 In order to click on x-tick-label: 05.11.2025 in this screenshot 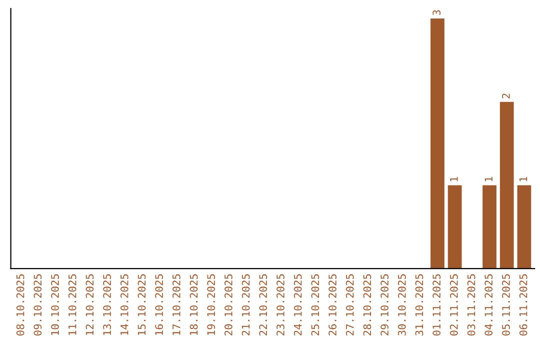, I will do `click(506, 305)`.